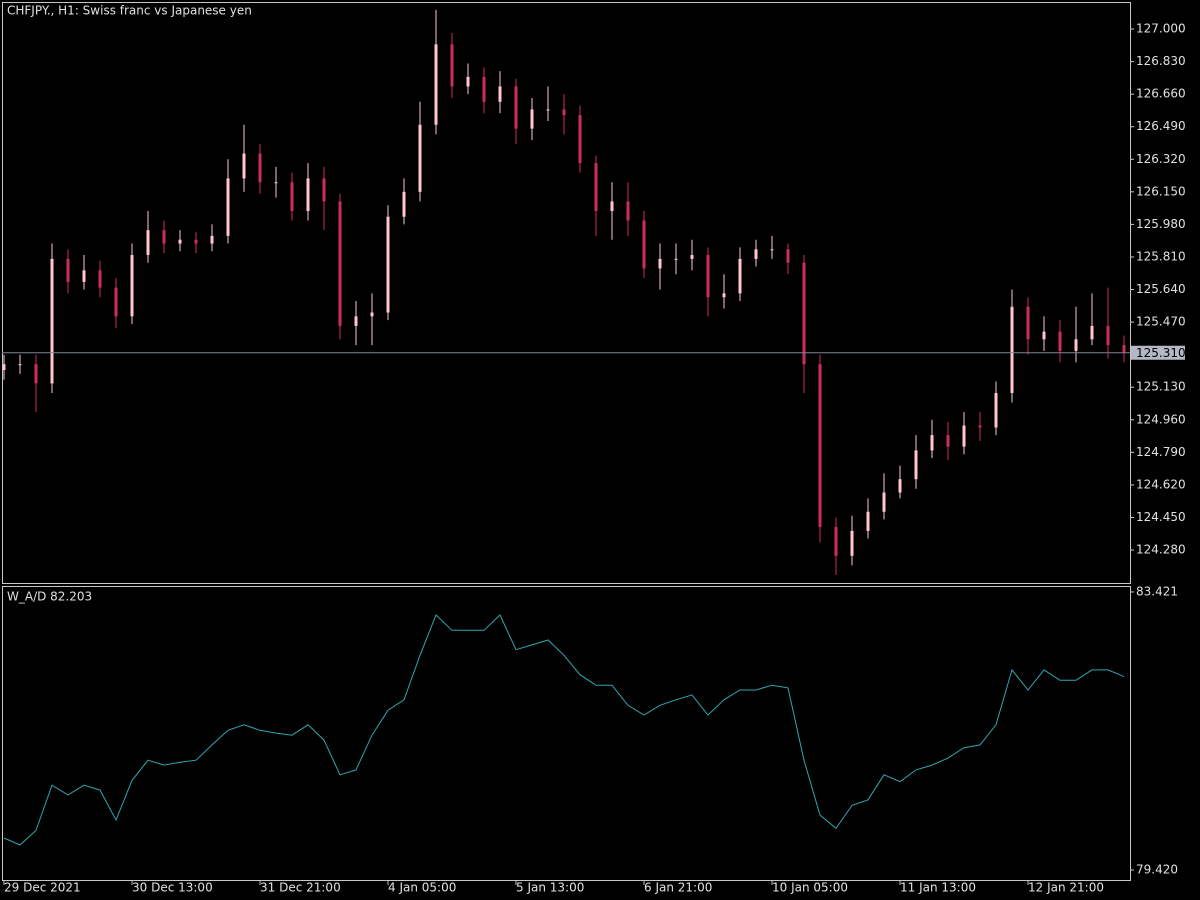  I want to click on y-tick-label: 126.660, so click(1161, 94).